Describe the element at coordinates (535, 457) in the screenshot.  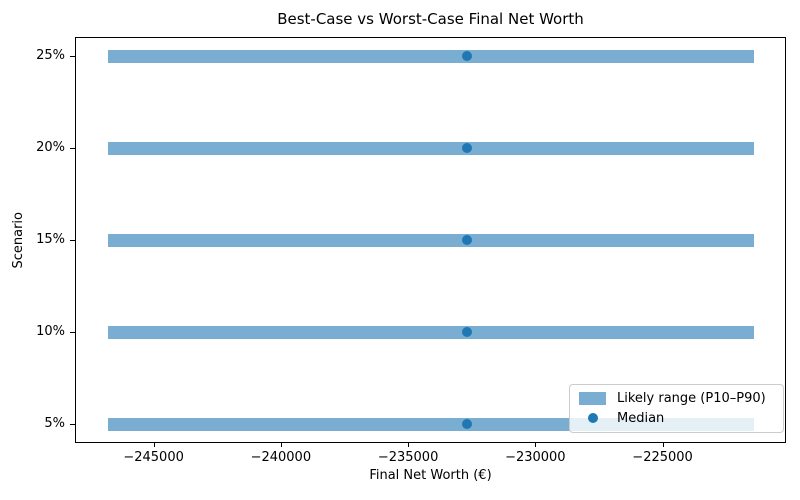
I see `x-tick-label: −230000` at that location.